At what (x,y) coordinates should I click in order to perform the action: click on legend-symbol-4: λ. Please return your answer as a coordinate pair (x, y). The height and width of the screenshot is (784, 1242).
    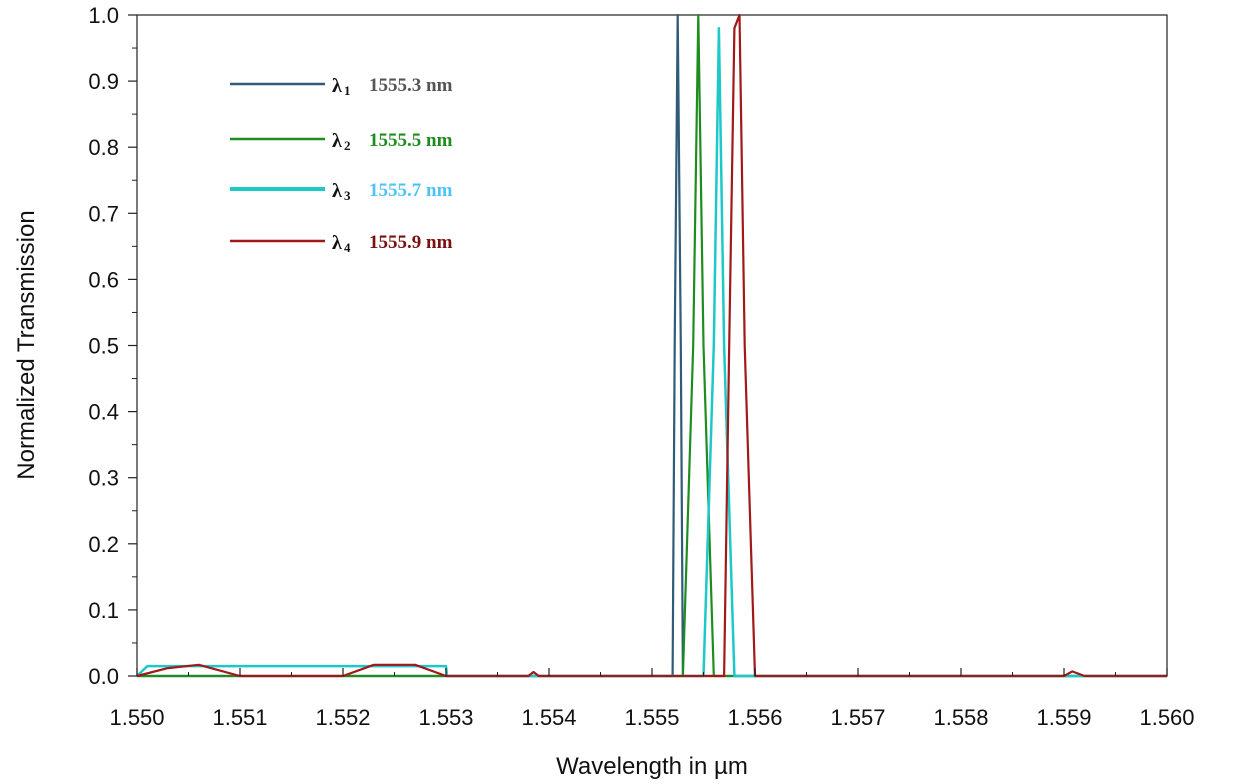
    Looking at the image, I should click on (337, 243).